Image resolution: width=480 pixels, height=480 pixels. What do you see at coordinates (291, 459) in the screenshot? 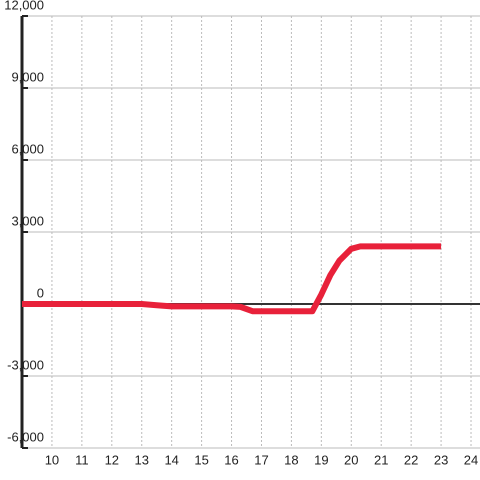
I see `x-tick-label: 18` at bounding box center [291, 459].